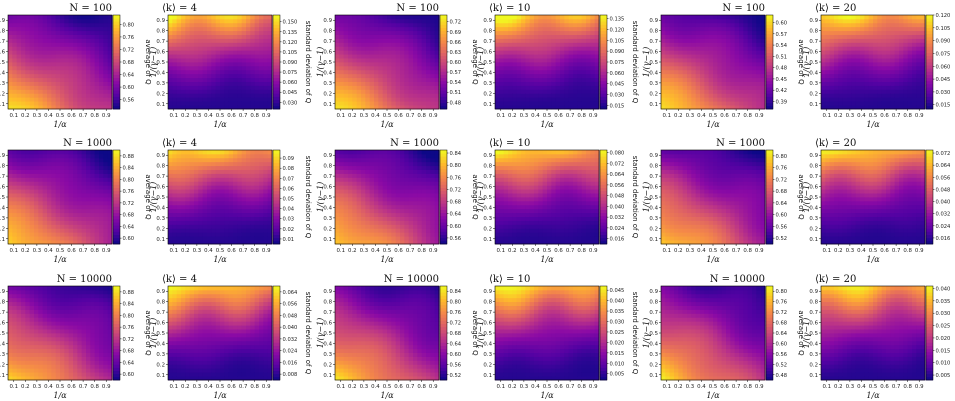 Image resolution: width=955 pixels, height=401 pixels. Describe the element at coordinates (327, 73) in the screenshot. I see `y-tick-label: 0.4` at that location.